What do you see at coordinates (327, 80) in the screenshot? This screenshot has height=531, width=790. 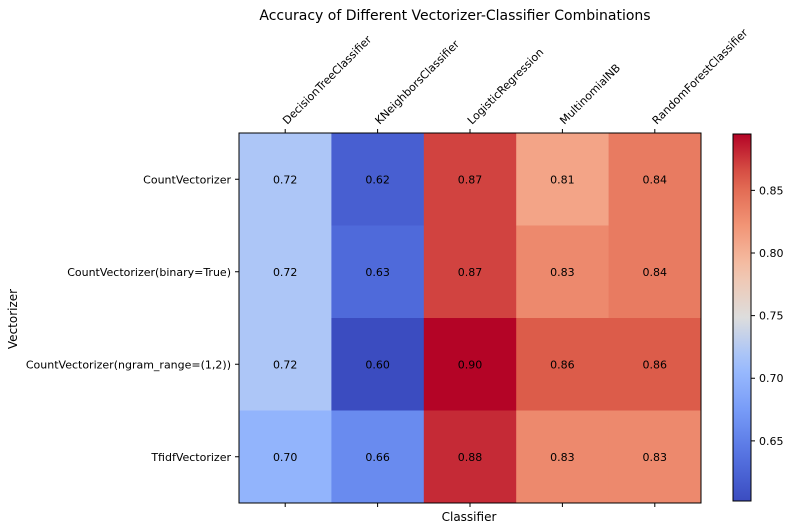 I see `x-tick-label: DecisionTreeClassifier` at bounding box center [327, 80].